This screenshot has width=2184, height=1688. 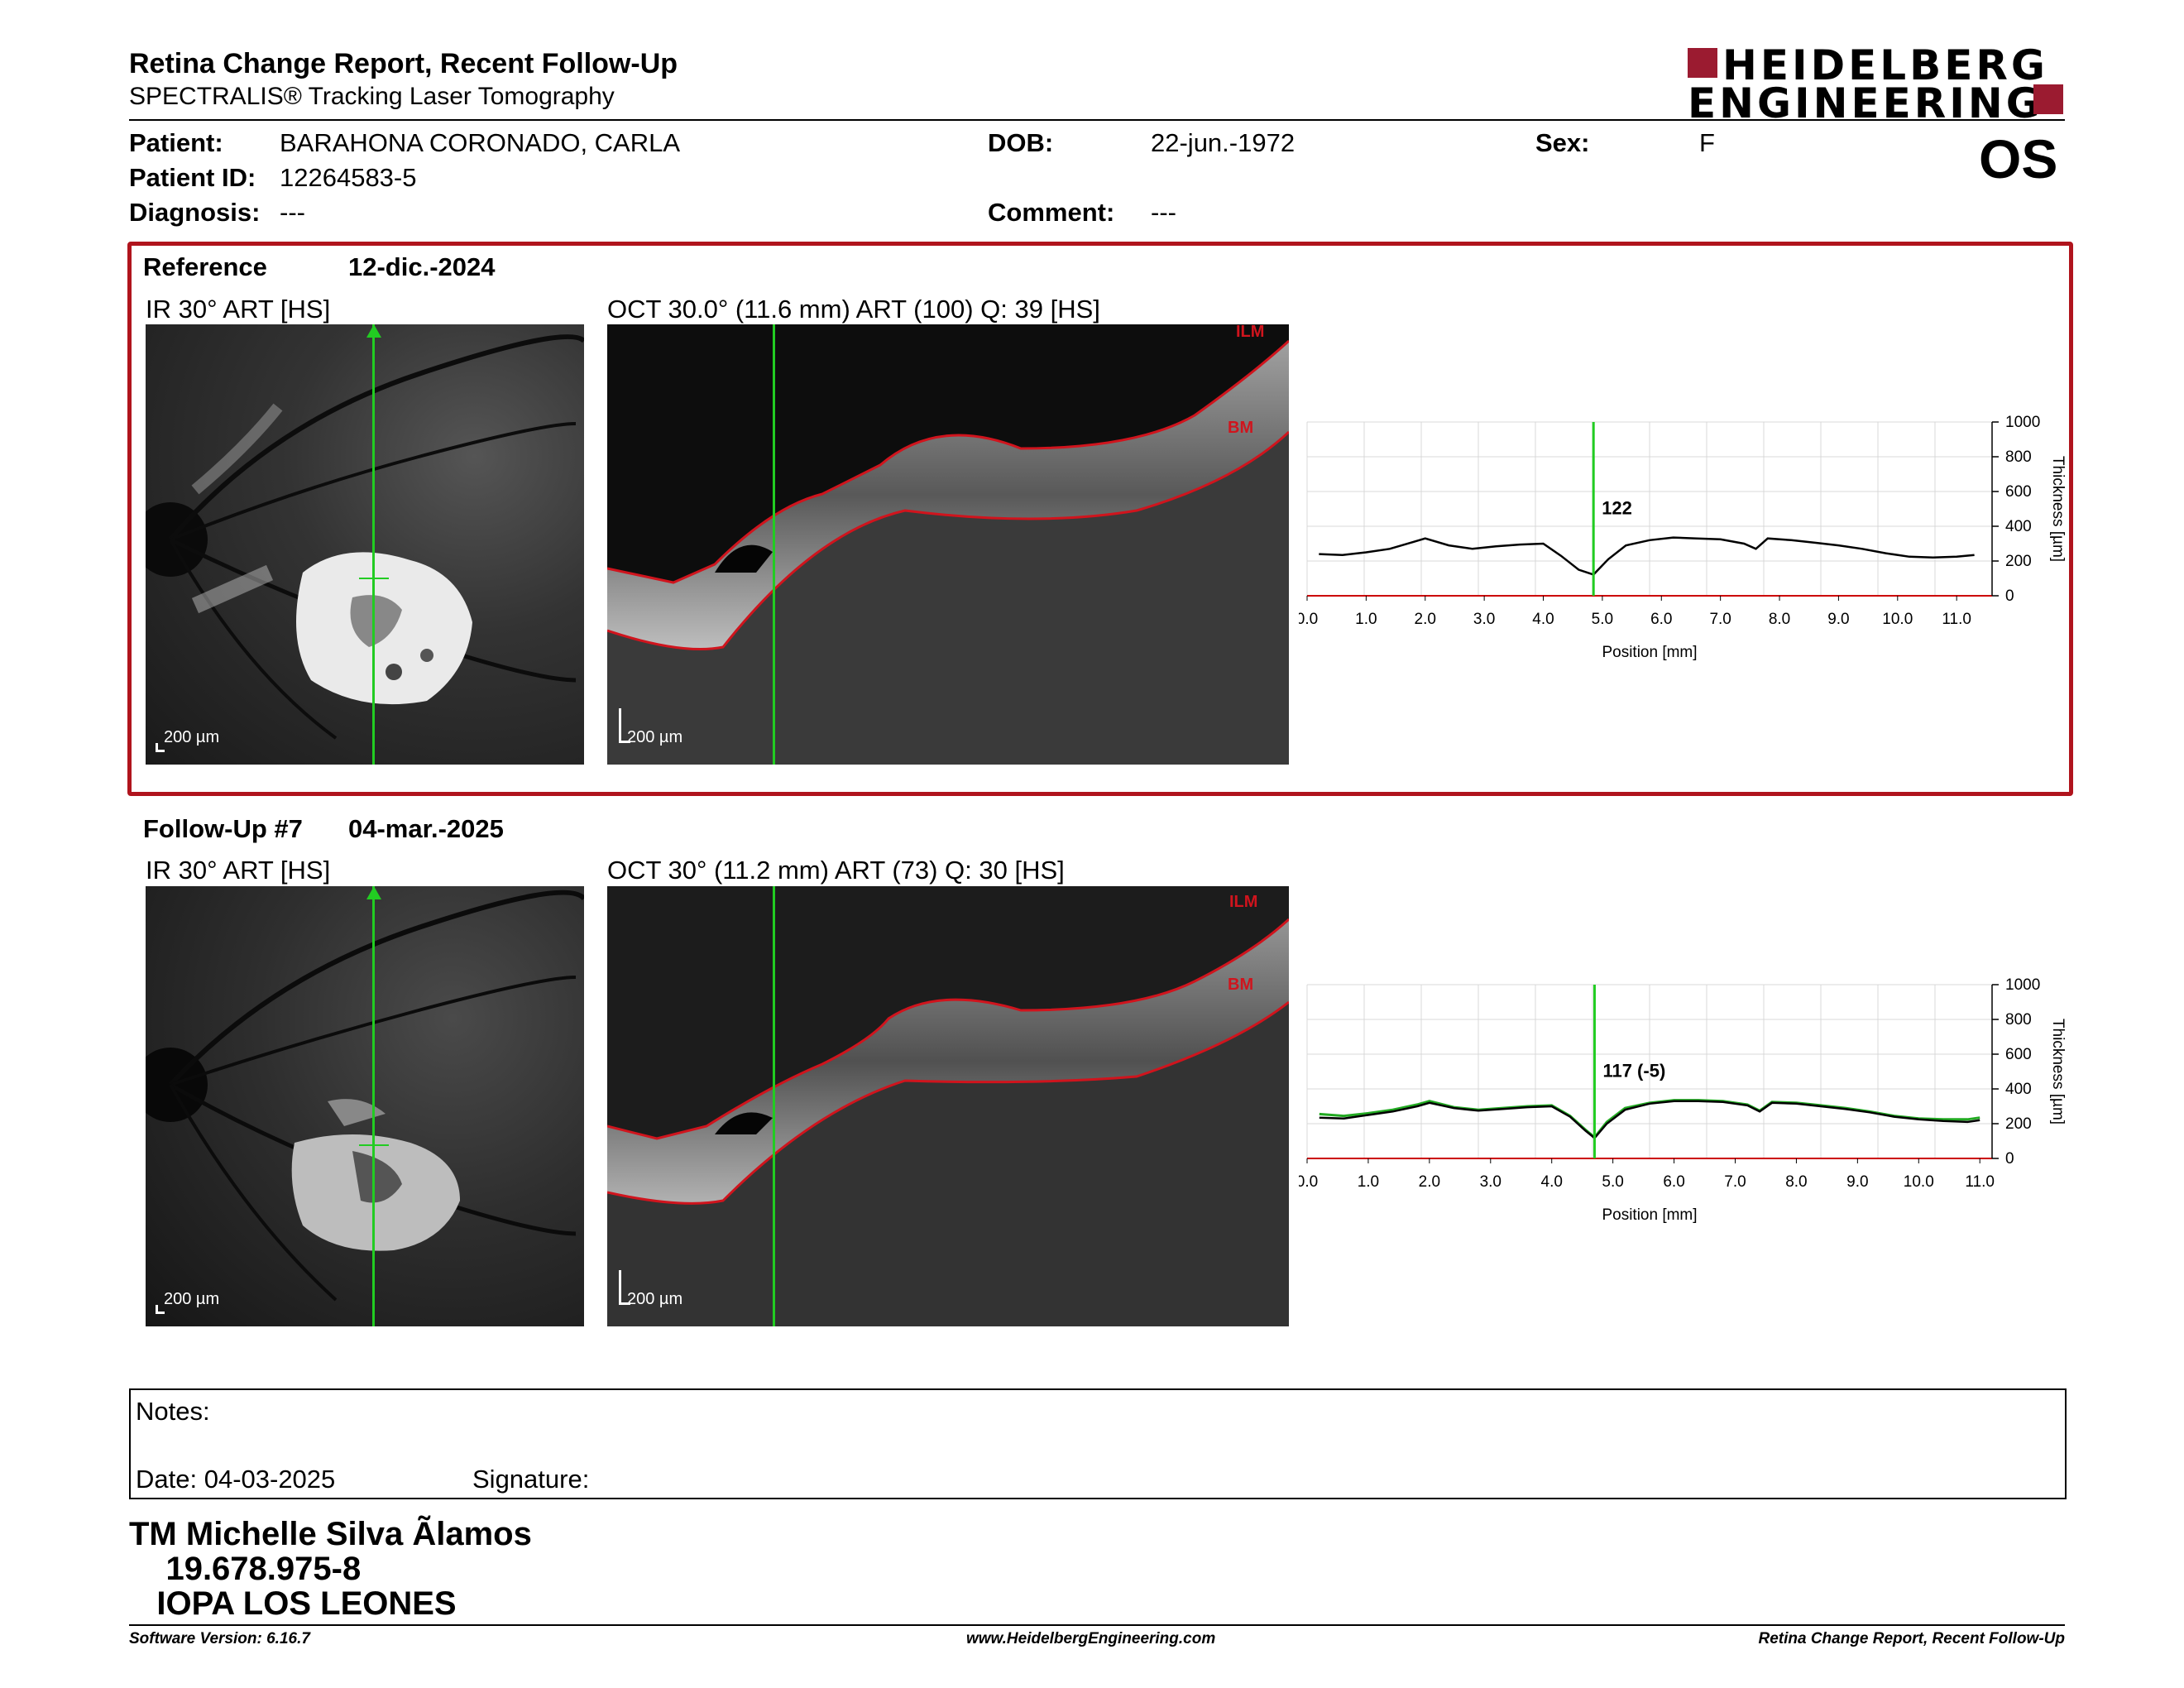 What do you see at coordinates (836, 870) in the screenshot?
I see `followup-oct-caption: OCT 30° (11.2 mm) ART (73) Q: 30 [HS]` at bounding box center [836, 870].